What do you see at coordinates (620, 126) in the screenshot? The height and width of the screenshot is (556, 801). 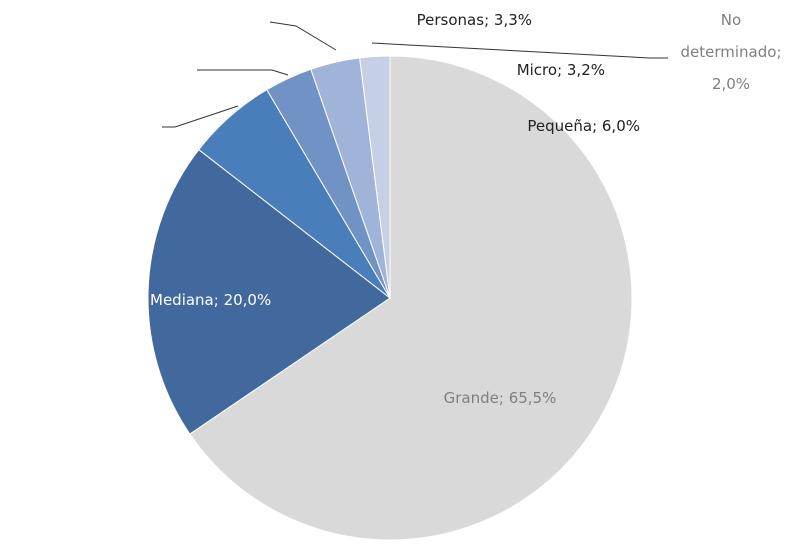 I see `value-label: 6,0%` at bounding box center [620, 126].